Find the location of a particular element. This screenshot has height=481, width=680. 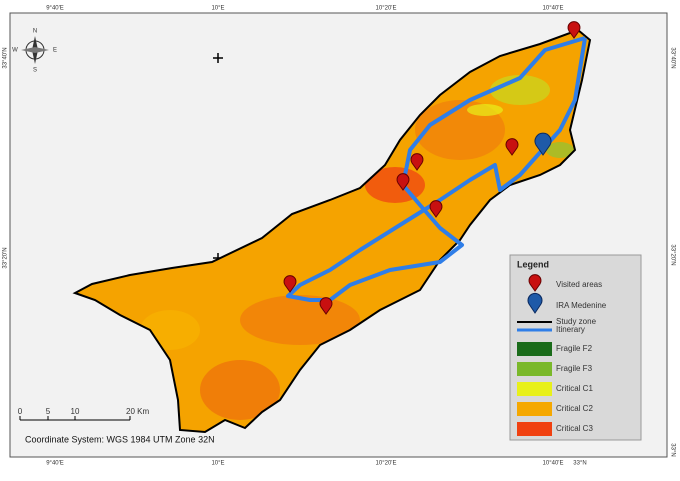

coordinate-system: Coordinate System: WGS 1984 UTM Zone 32N is located at coordinates (120, 439).